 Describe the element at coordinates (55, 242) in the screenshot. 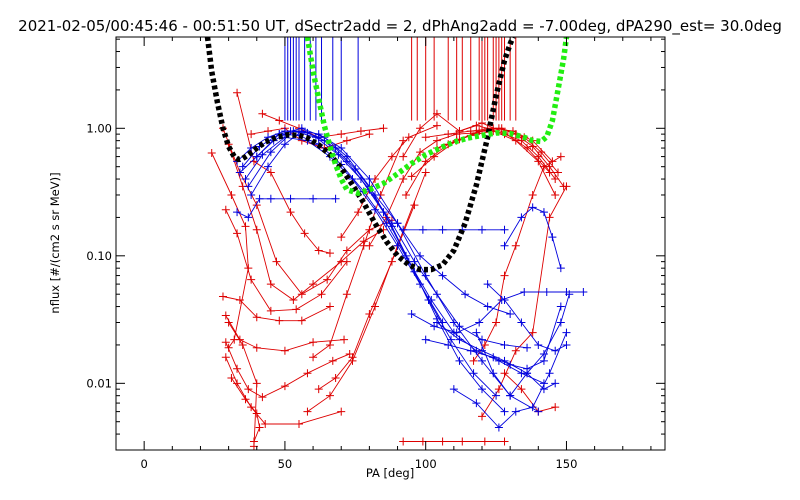

I see `y-axis-label: nflux [#/(cm2 s sr MeV)]` at that location.